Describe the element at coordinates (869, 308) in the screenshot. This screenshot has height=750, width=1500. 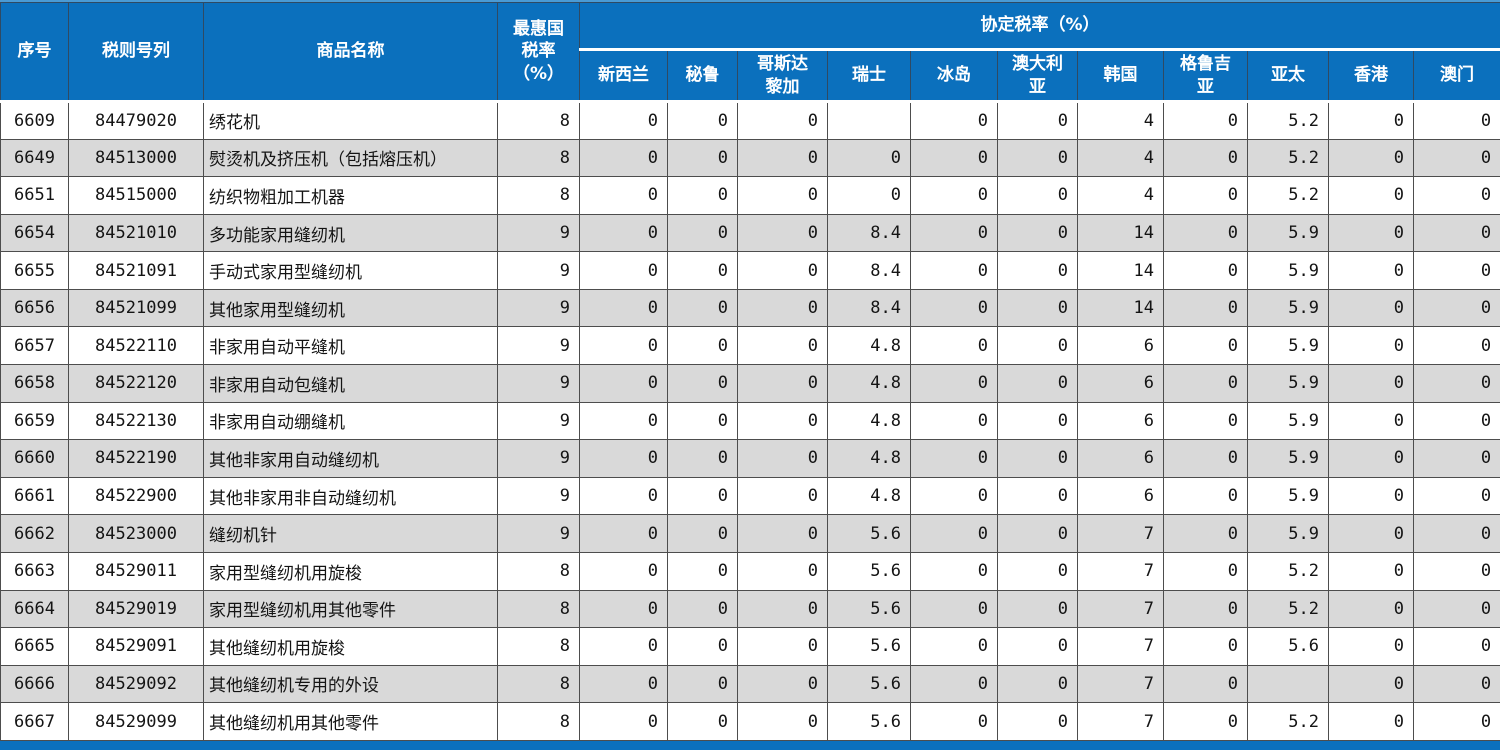
I see `cell-rate: 8.4` at that location.